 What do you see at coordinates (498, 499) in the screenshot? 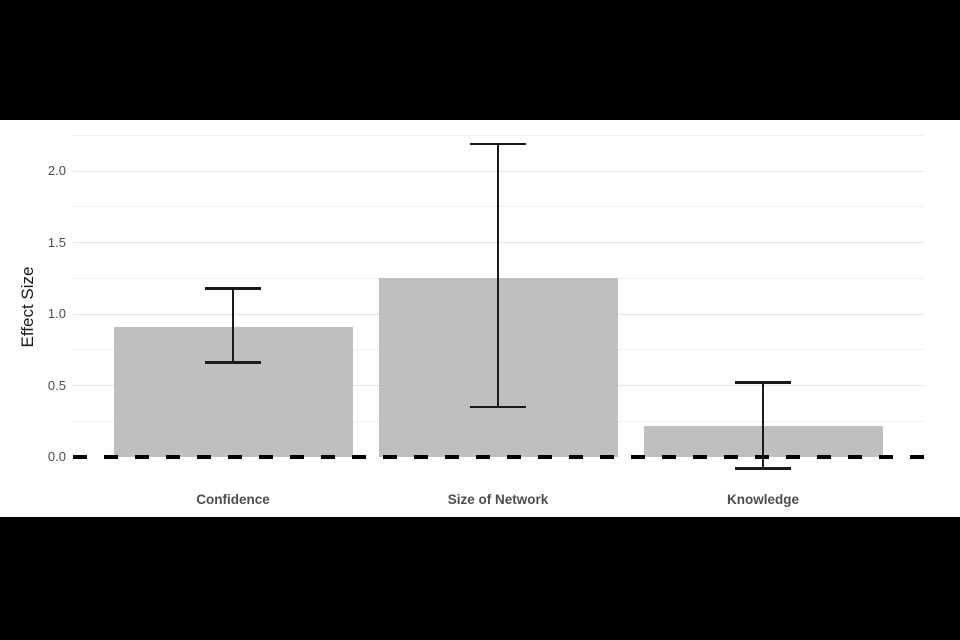
I see `x-category-label-size-of-network: Size of Network` at bounding box center [498, 499].